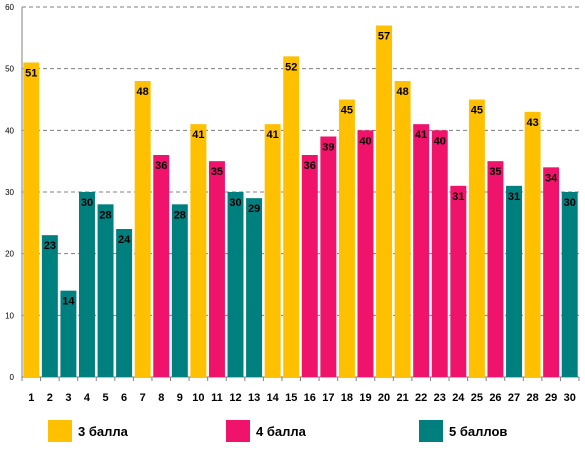 Image resolution: width=585 pixels, height=454 pixels. I want to click on x-tick-label: 14, so click(273, 398).